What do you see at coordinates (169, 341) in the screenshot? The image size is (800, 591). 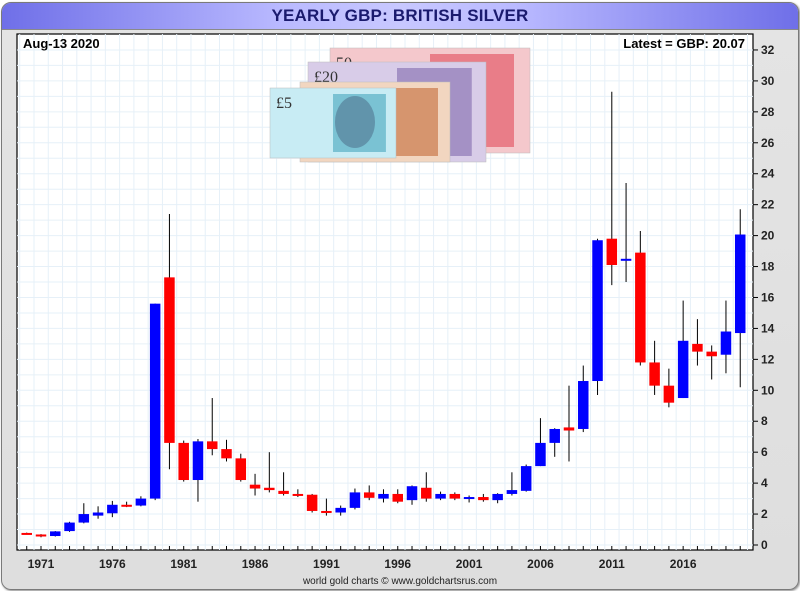 I see `candle-1980` at bounding box center [169, 341].